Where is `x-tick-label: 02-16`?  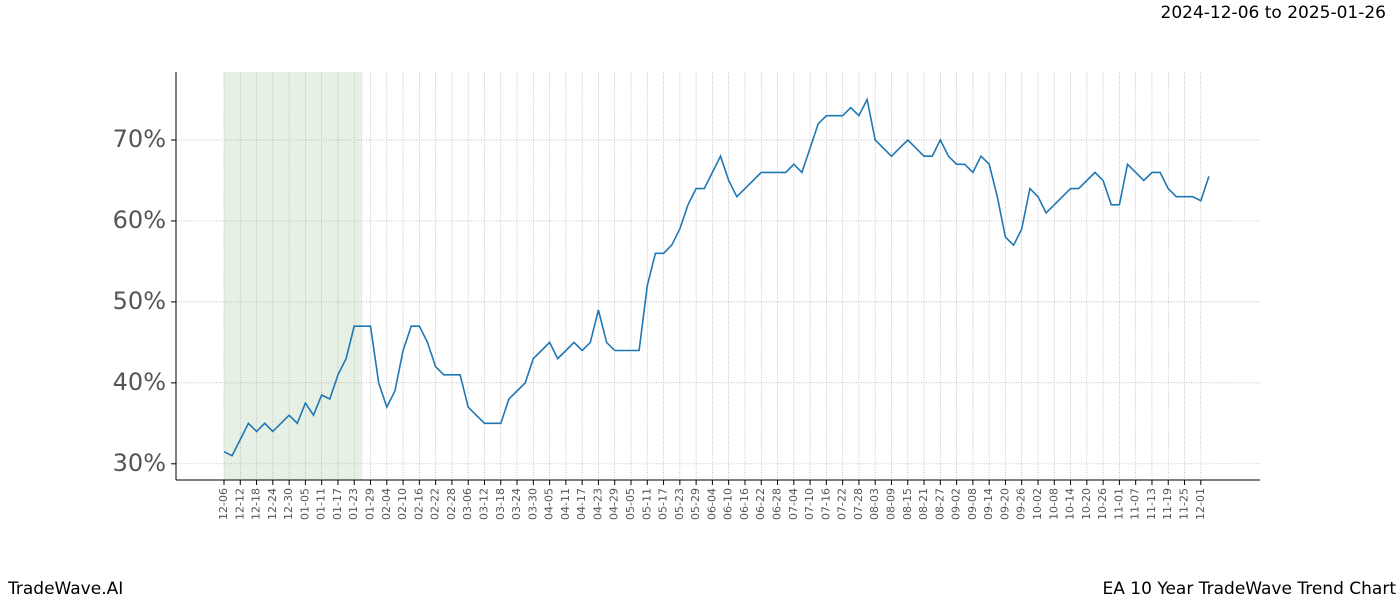
x-tick-label: 02-16 is located at coordinates (418, 504).